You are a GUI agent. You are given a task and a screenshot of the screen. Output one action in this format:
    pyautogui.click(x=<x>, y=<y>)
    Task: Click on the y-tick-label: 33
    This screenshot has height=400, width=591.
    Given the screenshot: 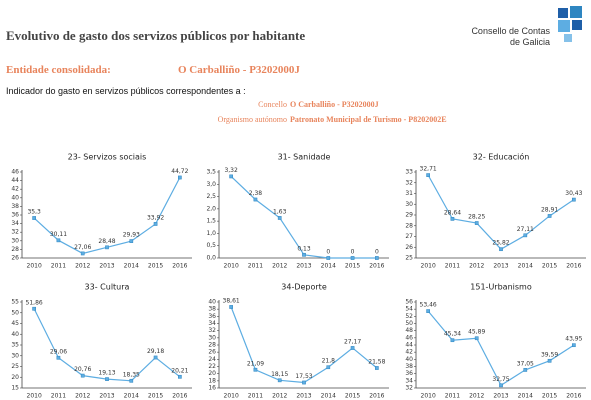 What is the action you would take?
    pyautogui.click(x=409, y=172)
    